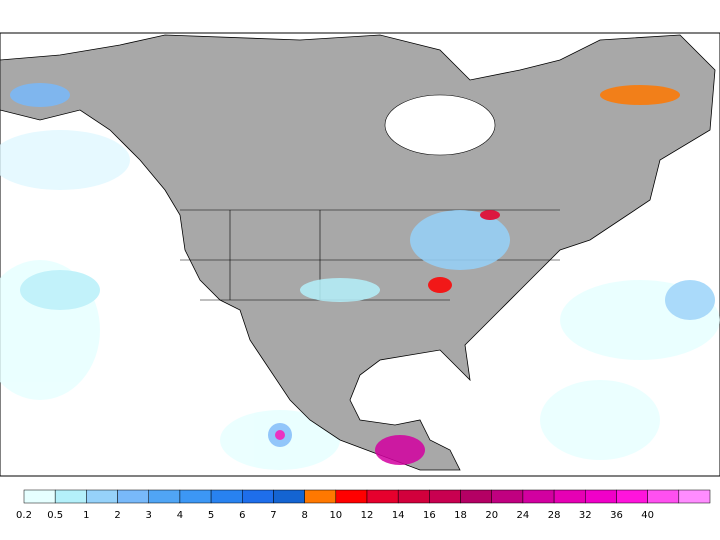 The width and height of the screenshot is (720, 540). What do you see at coordinates (335, 515) in the screenshot?
I see `legend-label: 10` at bounding box center [335, 515].